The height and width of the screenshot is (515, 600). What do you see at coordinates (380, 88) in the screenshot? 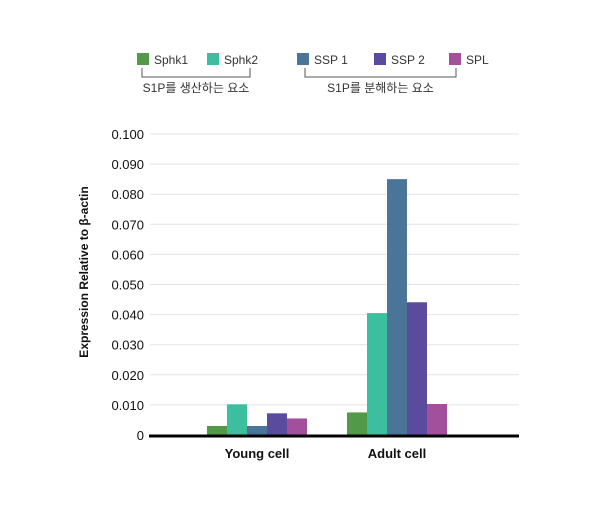
I see `legend-group-label: S1P를 분해하는 요소` at bounding box center [380, 88].